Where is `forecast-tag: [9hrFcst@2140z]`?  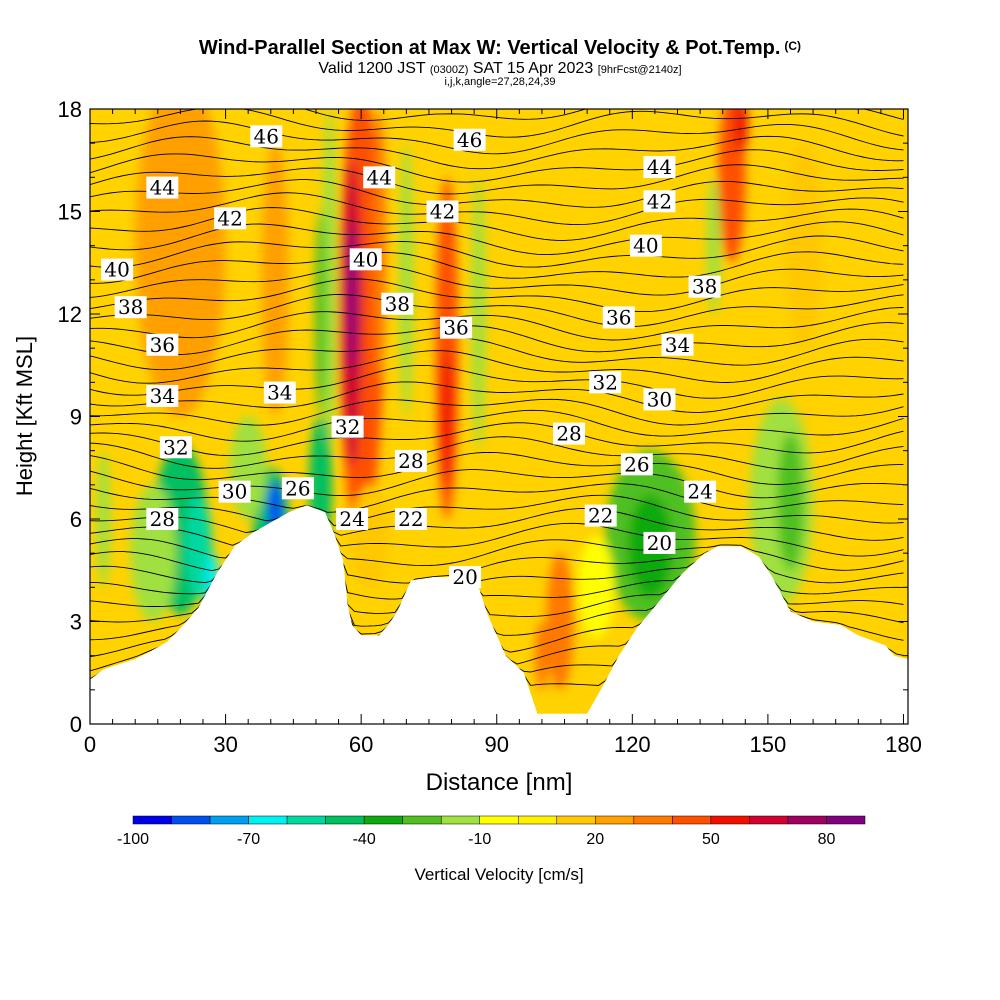 forecast-tag: [9hrFcst@2140z] is located at coordinates (639, 70).